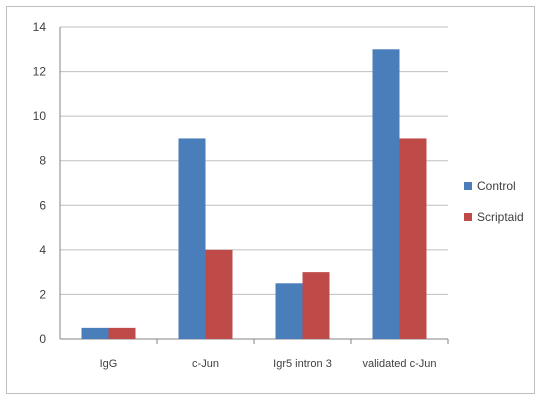 The height and width of the screenshot is (401, 542). Describe the element at coordinates (400, 364) in the screenshot. I see `category-label: validated c-Jun` at that location.